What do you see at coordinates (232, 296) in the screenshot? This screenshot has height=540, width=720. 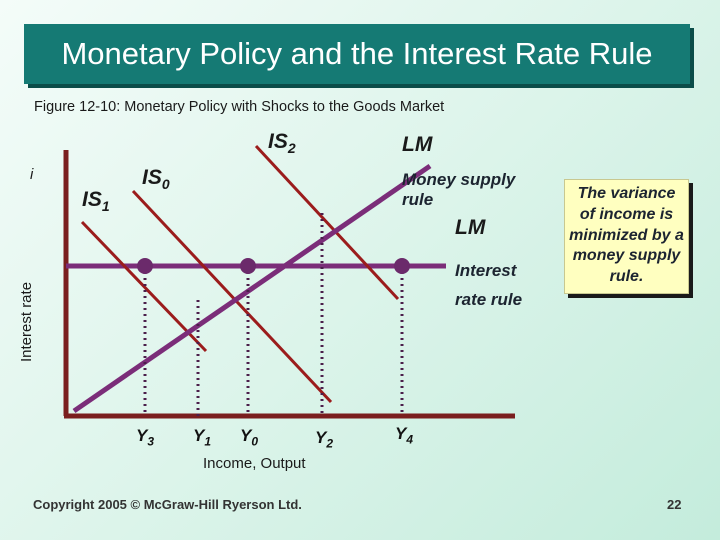 I see `is0-curve` at bounding box center [232, 296].